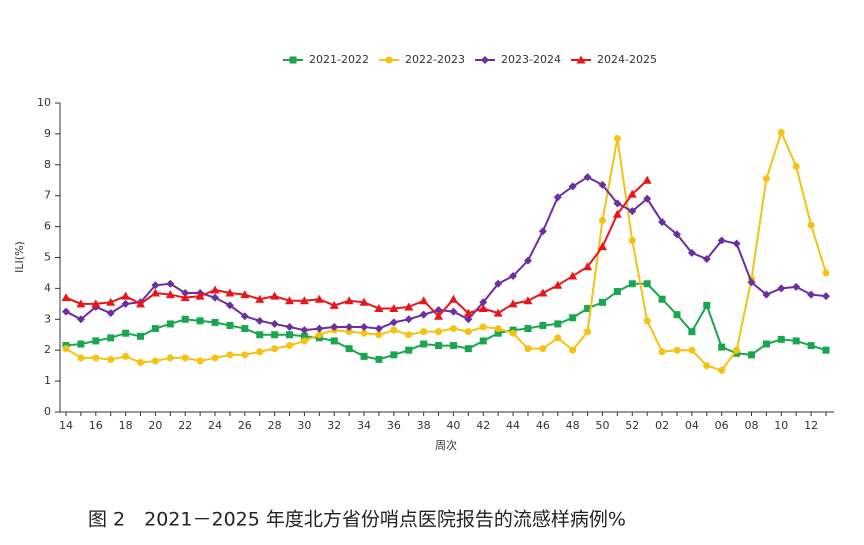 The image size is (864, 545). What do you see at coordinates (126, 425) in the screenshot?
I see `x-tick-label: 18` at bounding box center [126, 425].